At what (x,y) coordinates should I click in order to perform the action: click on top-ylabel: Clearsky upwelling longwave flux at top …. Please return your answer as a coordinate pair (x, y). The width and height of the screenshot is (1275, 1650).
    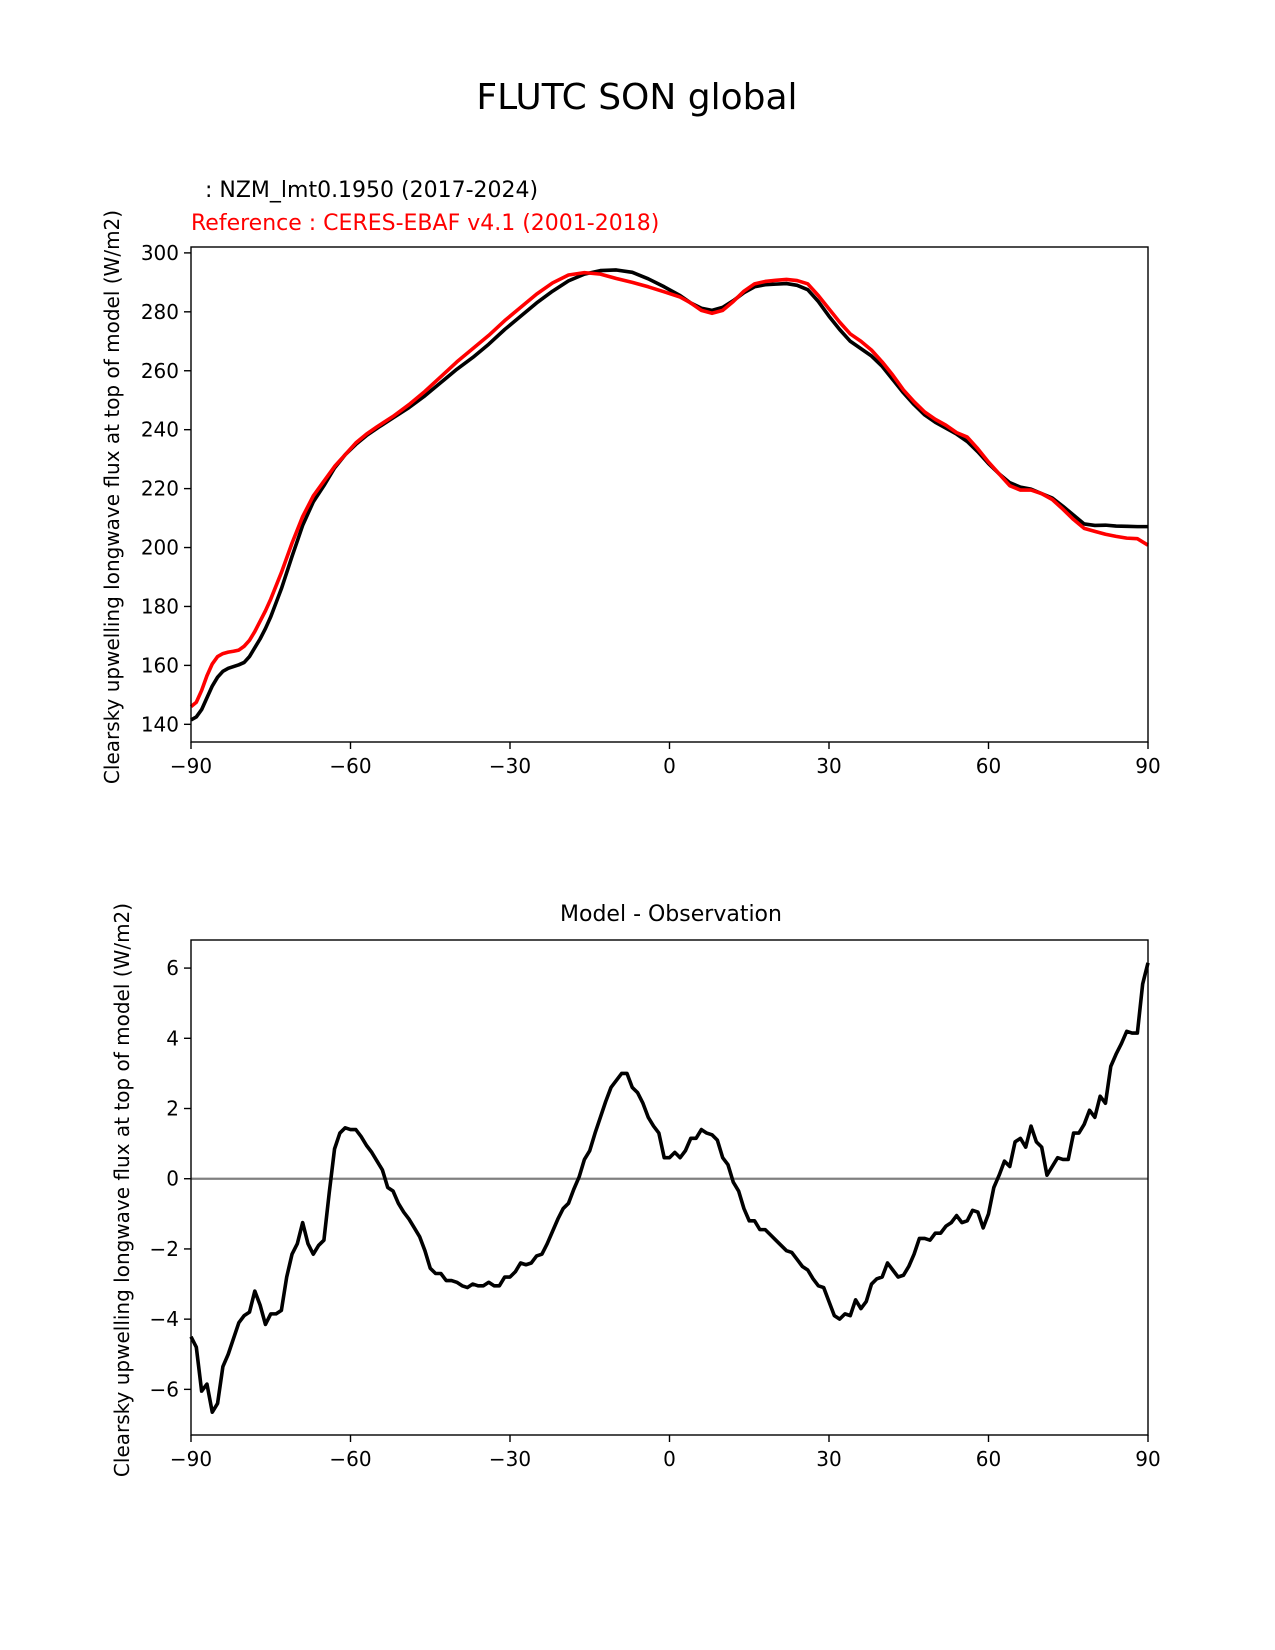
    Looking at the image, I should click on (112, 497).